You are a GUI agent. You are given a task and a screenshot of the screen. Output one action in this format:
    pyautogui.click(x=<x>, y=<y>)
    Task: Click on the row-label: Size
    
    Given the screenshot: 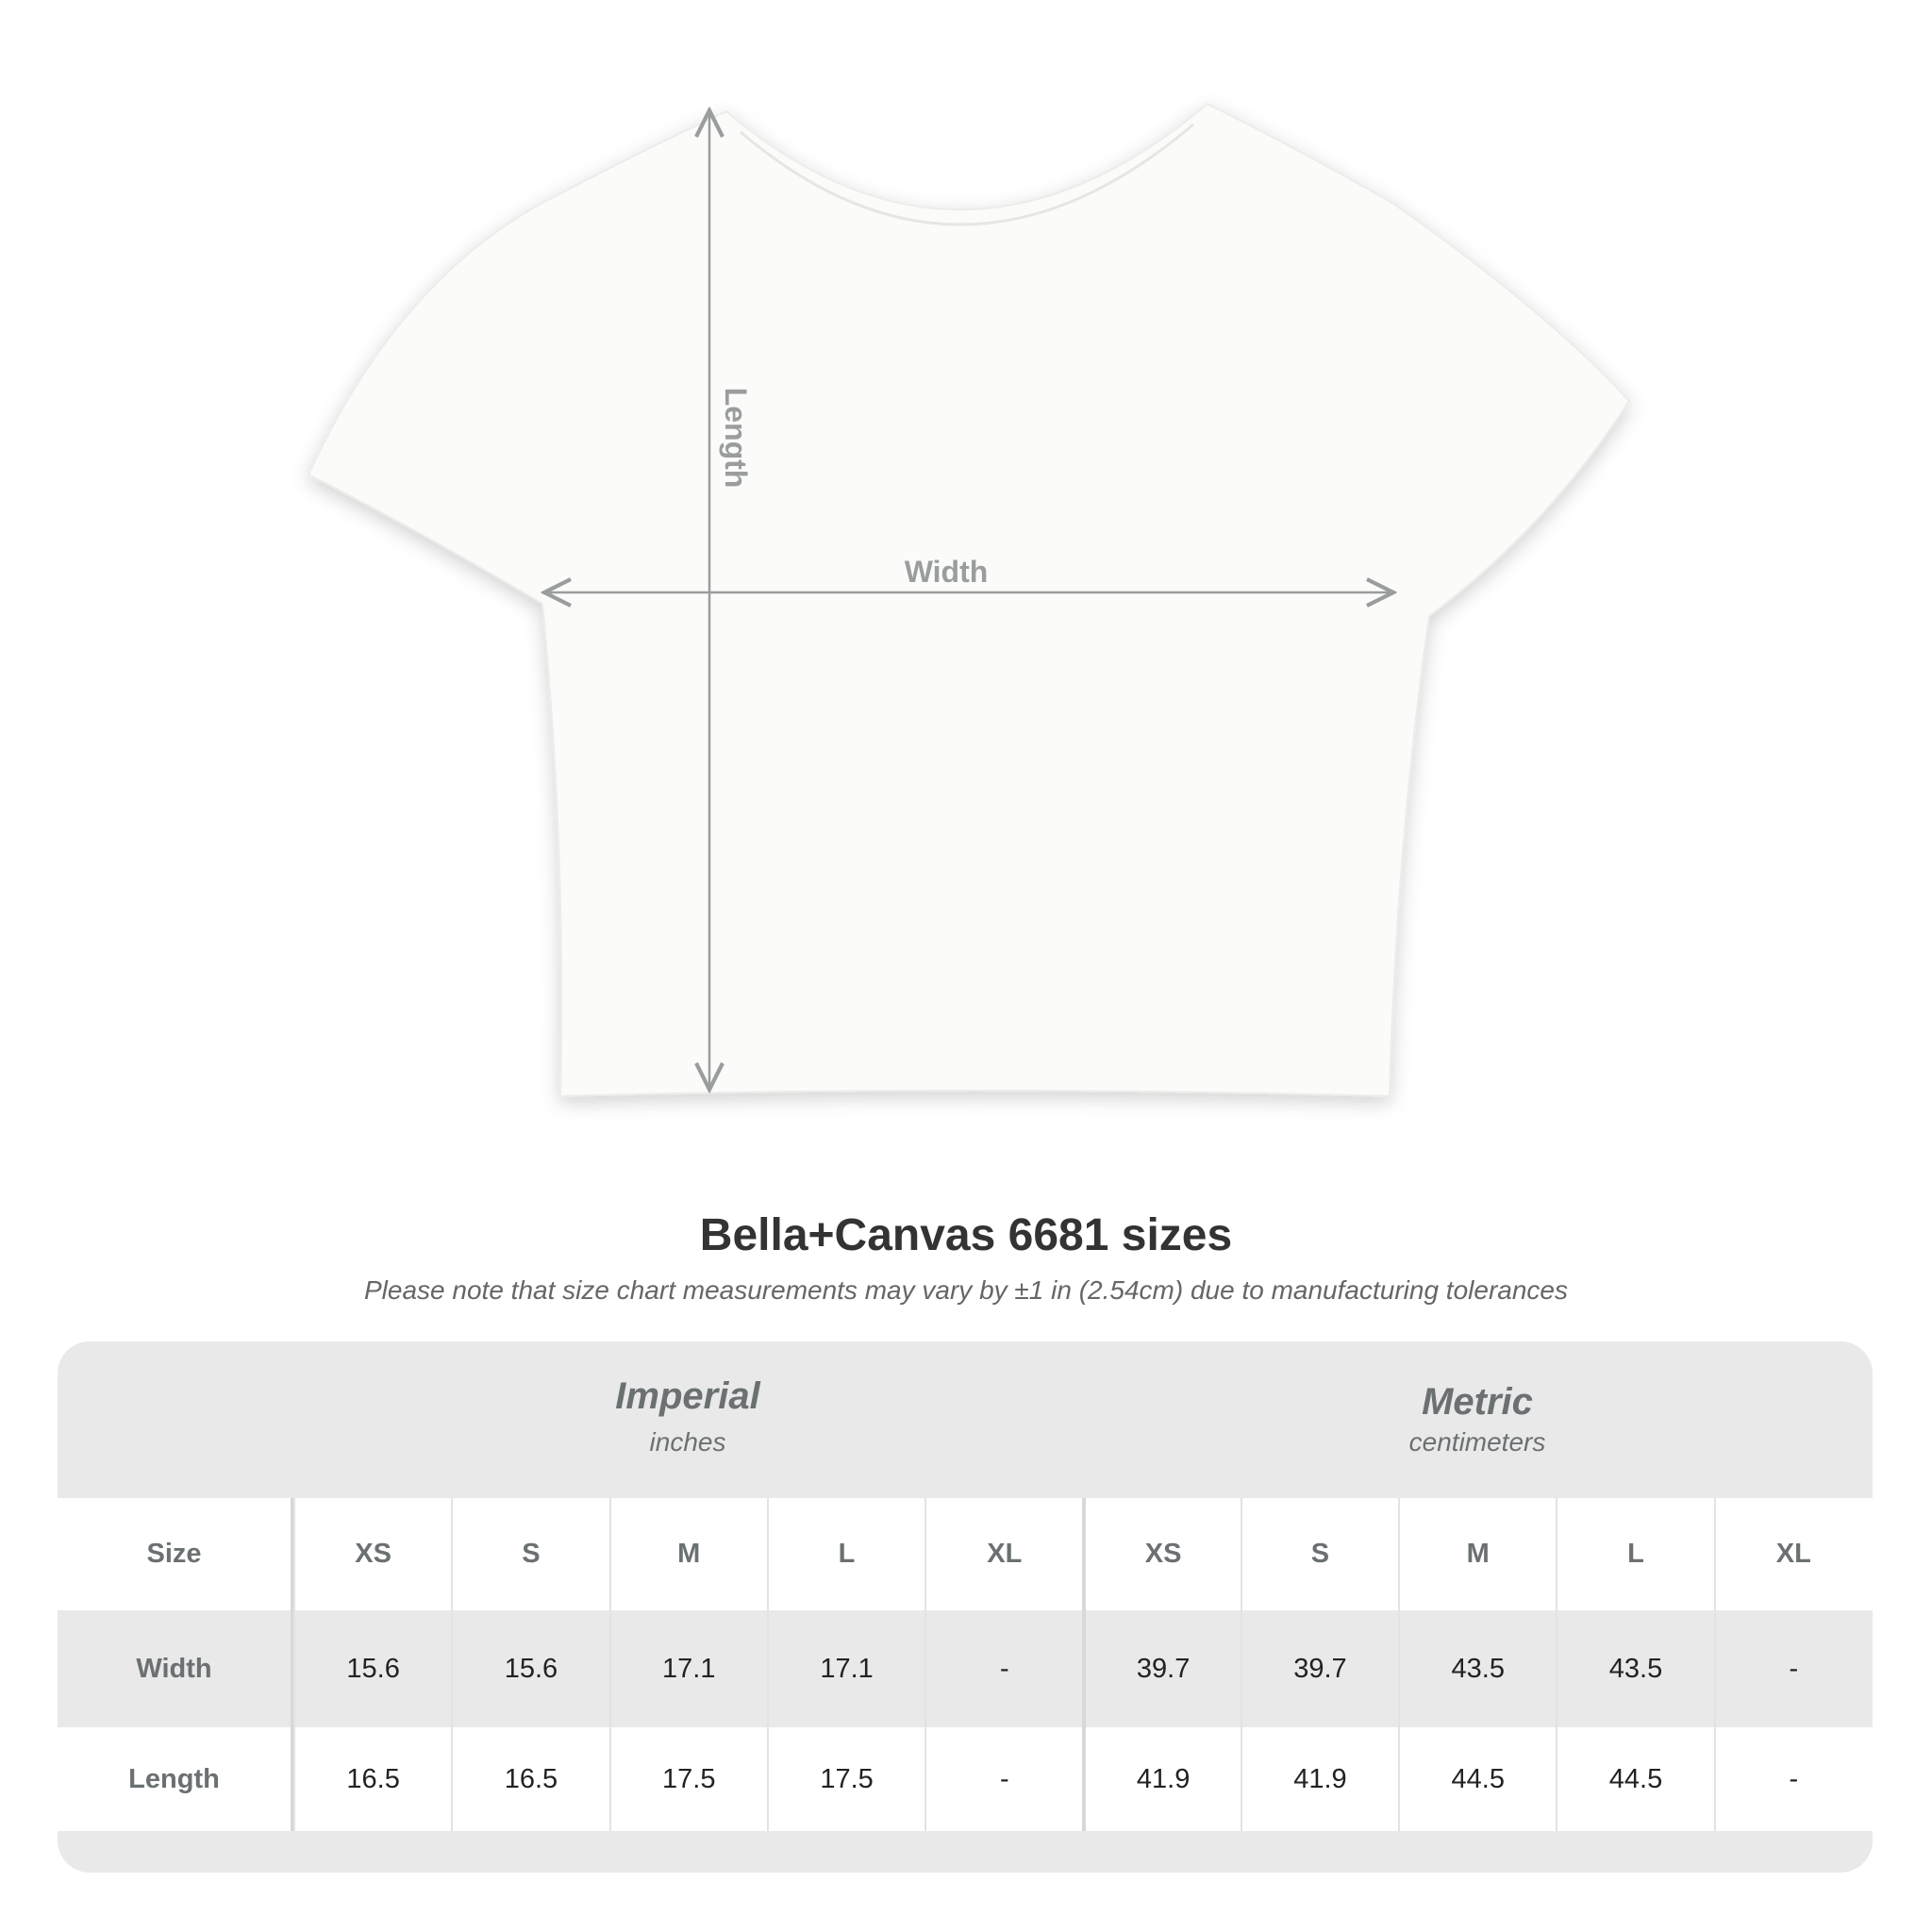 What is the action you would take?
    pyautogui.click(x=175, y=1554)
    